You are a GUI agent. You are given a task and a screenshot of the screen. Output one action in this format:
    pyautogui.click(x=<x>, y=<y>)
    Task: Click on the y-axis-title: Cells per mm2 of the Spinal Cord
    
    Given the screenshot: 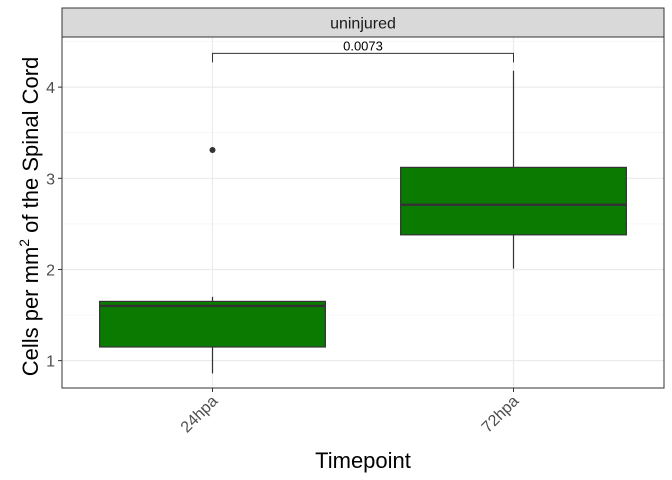 What is the action you would take?
    pyautogui.click(x=29, y=217)
    